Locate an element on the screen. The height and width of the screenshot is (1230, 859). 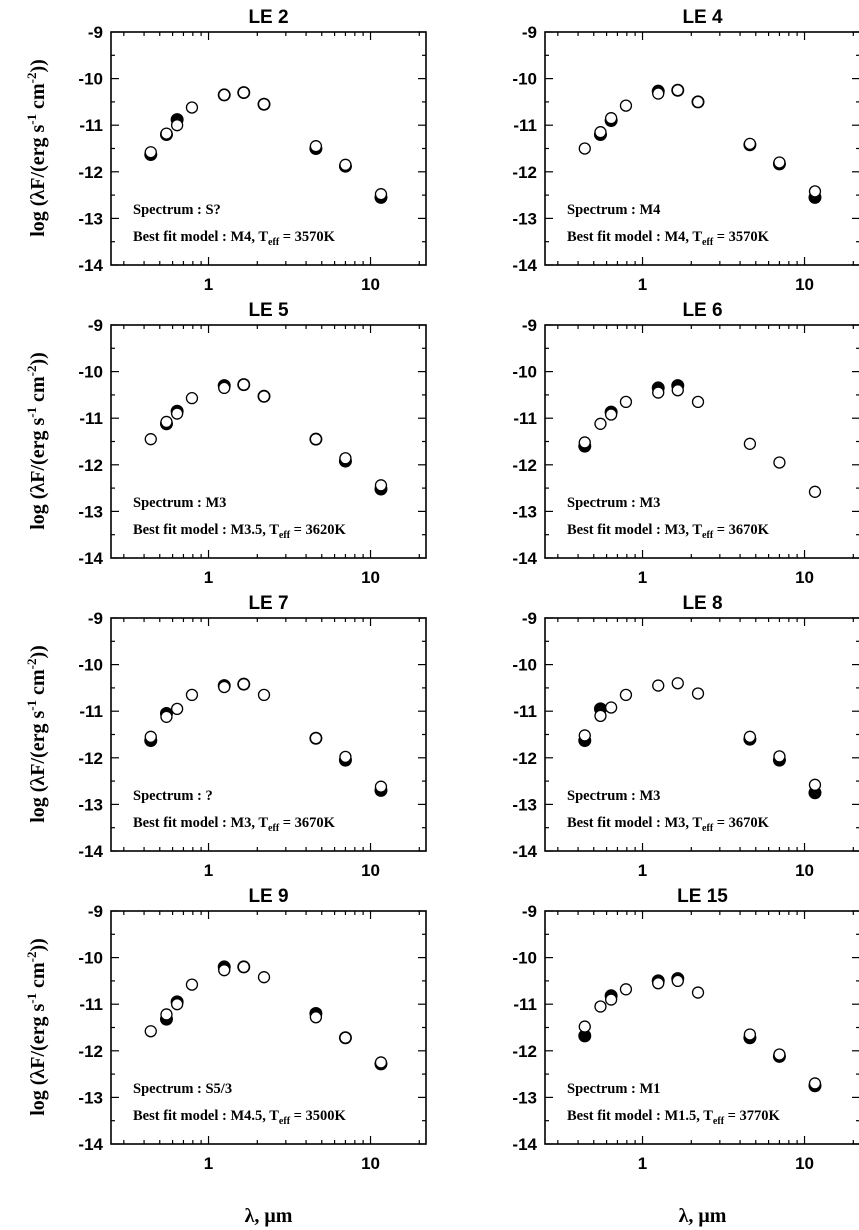
spectrum-text: Spectrum : ? is located at coordinates (173, 796).